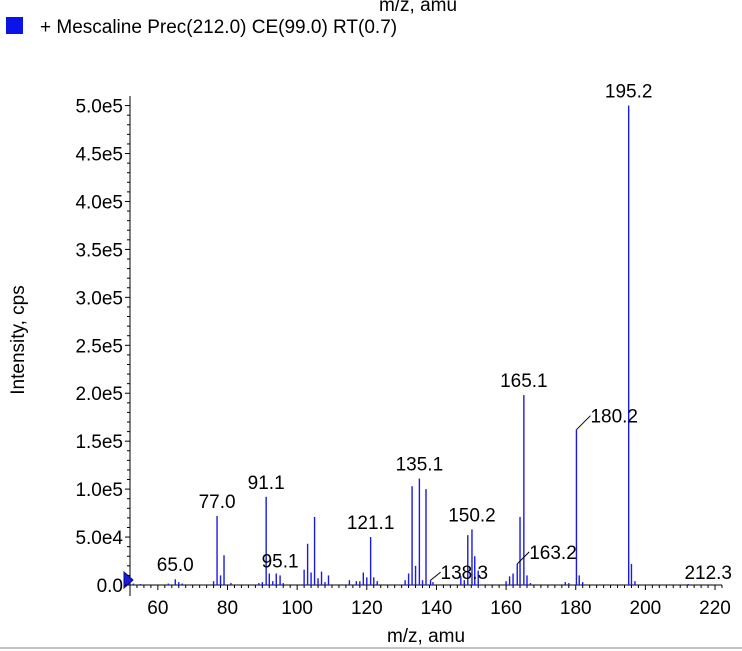 The image size is (742, 651). What do you see at coordinates (99, 442) in the screenshot?
I see `y-tick-label: 1.5e5` at bounding box center [99, 442].